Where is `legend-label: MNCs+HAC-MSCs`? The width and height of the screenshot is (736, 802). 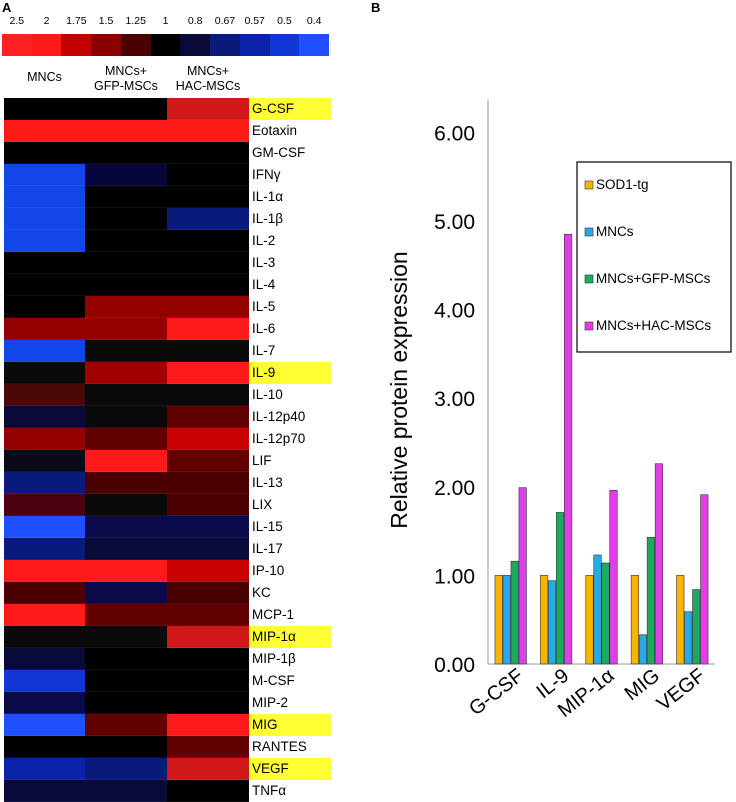
legend-label: MNCs+HAC-MSCs is located at coordinates (653, 325).